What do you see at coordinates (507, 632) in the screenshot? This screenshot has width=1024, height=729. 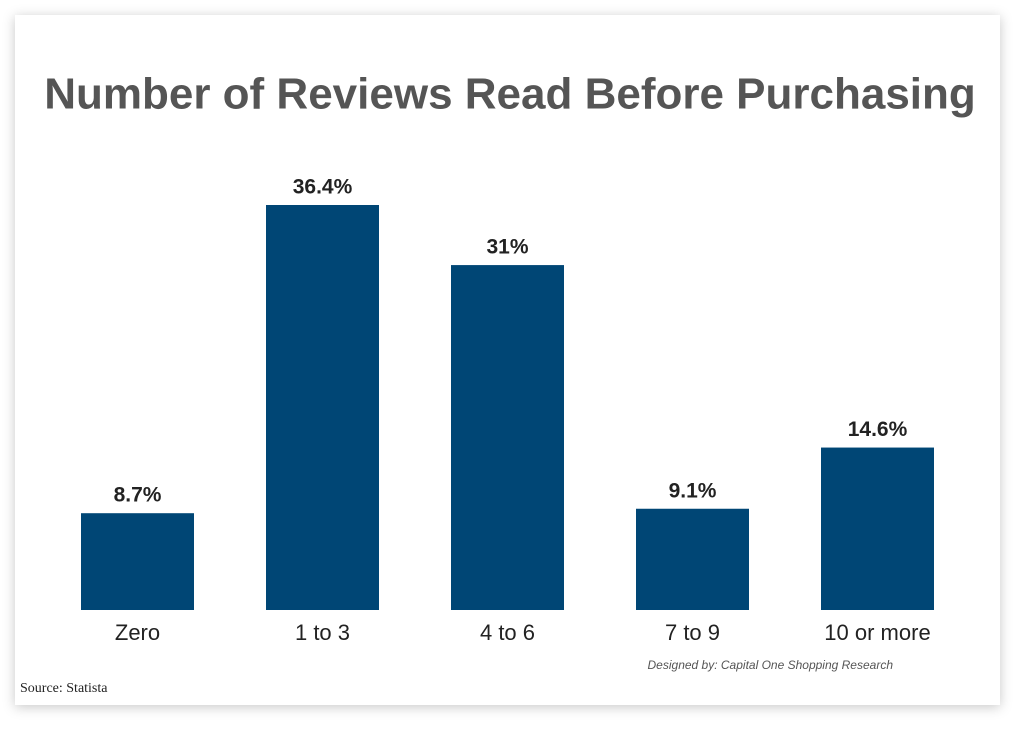 I see `x-tick-label: 4 to 6` at bounding box center [507, 632].